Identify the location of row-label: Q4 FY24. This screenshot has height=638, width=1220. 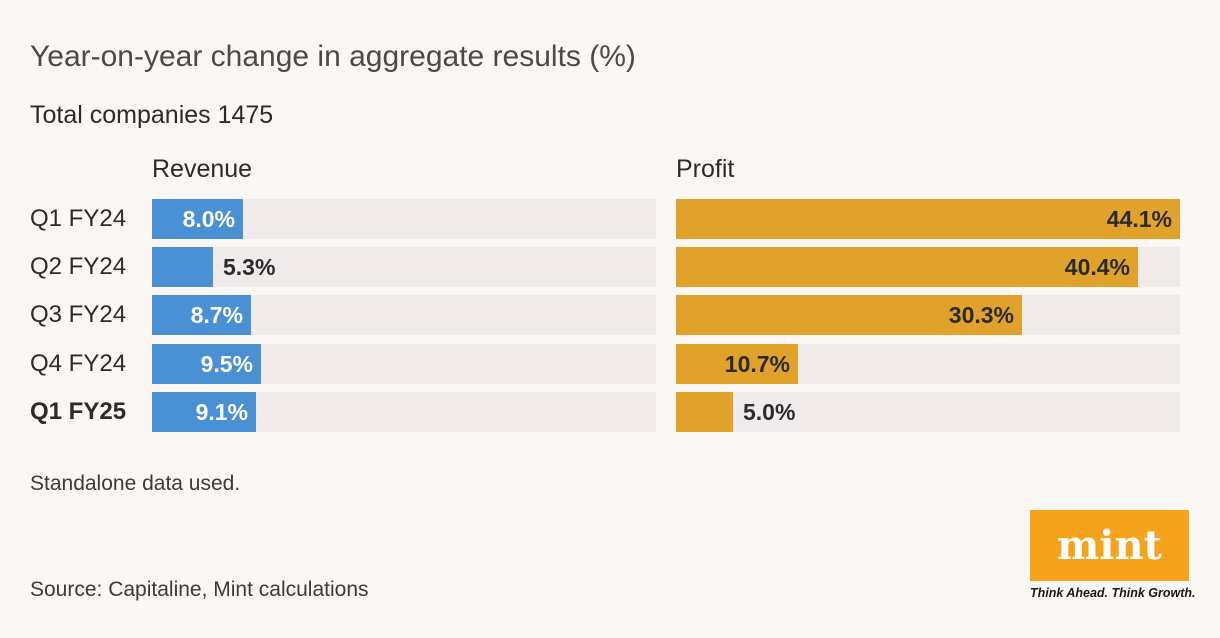
(78, 363).